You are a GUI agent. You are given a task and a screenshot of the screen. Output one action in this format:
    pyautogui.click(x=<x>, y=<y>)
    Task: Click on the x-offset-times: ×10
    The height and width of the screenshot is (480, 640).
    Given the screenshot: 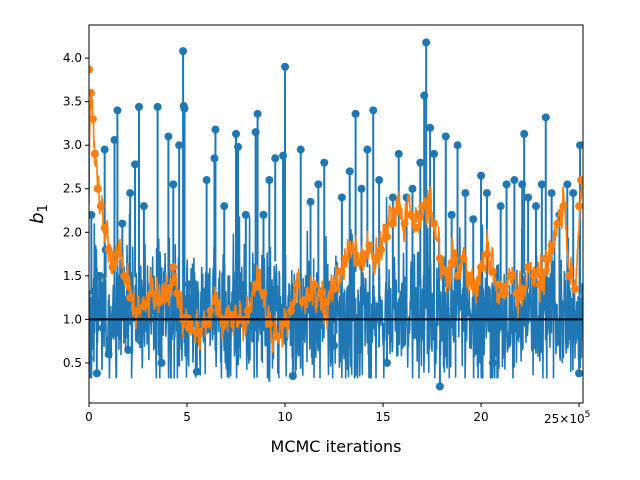 What is the action you would take?
    pyautogui.click(x=571, y=419)
    